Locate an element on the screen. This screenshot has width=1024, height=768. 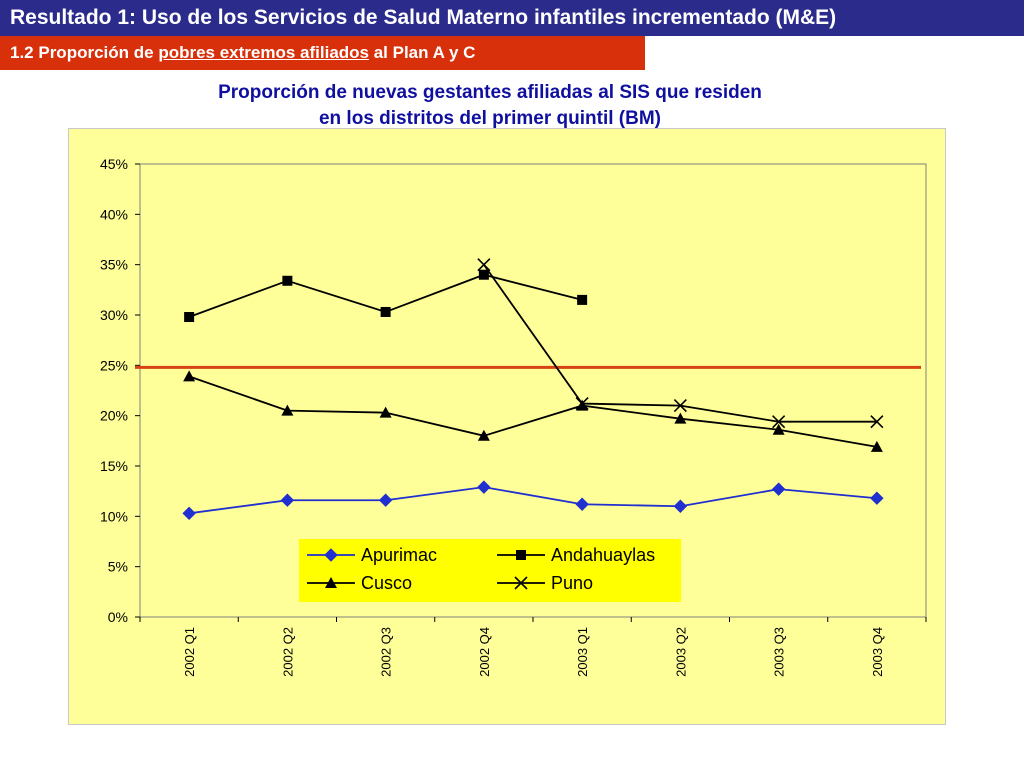
legend-marker-apurimac is located at coordinates (331, 555).